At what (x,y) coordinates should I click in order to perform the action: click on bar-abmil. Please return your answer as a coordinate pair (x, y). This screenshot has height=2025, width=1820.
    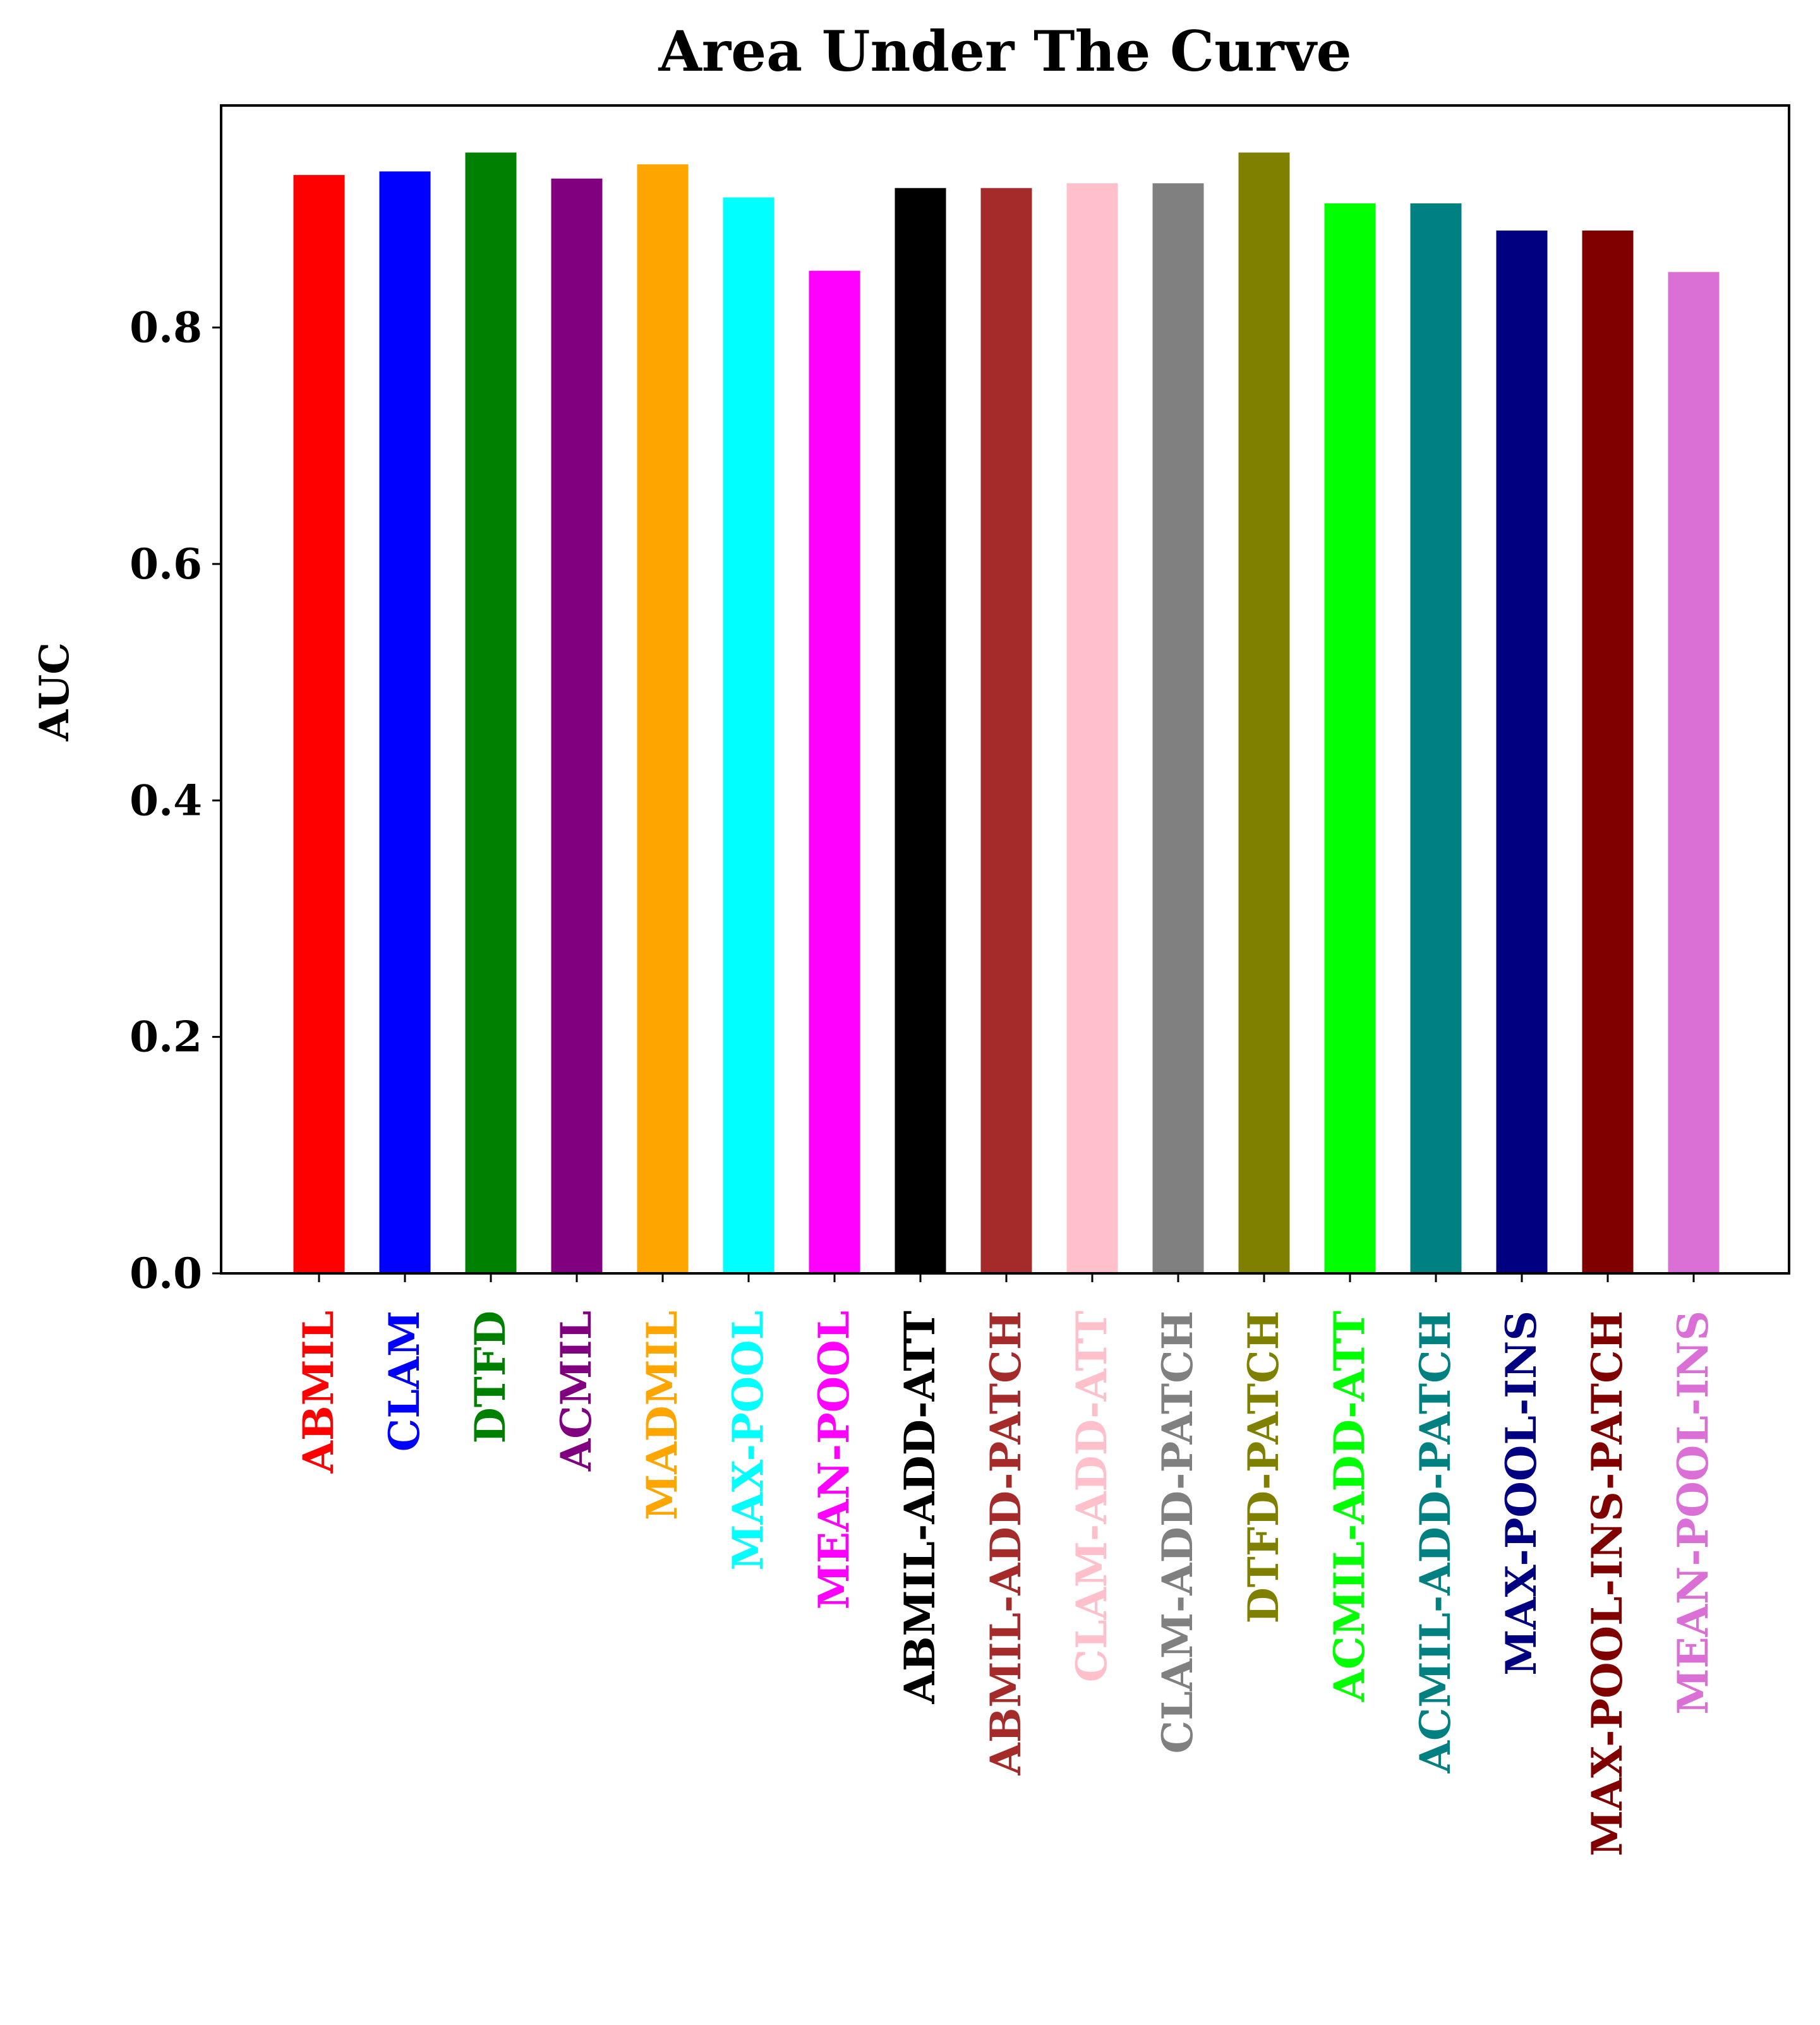
    Looking at the image, I should click on (319, 724).